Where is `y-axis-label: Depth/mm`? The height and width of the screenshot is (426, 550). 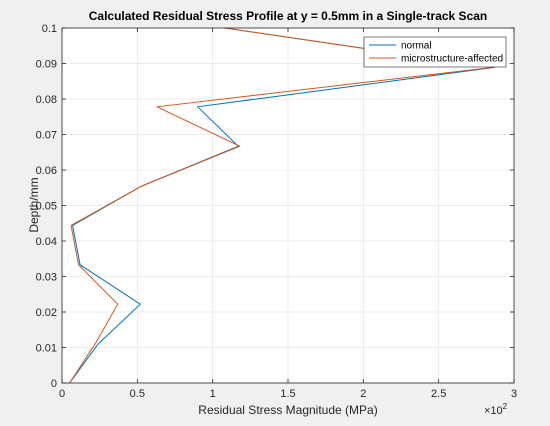 y-axis-label: Depth/mm is located at coordinates (34, 204).